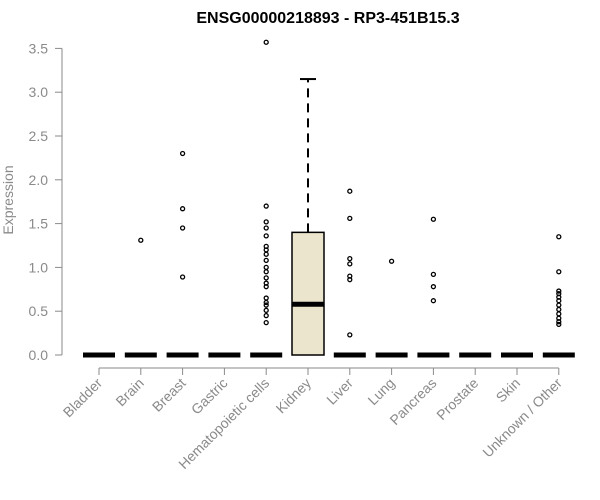 The image size is (600, 500). I want to click on box-body, so click(308, 293).